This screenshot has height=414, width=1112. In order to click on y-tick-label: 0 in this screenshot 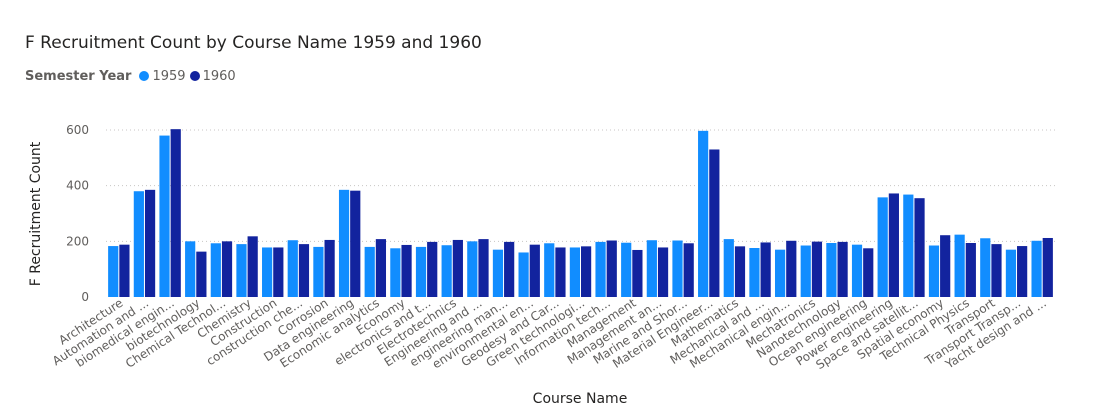, I will do `click(85, 297)`.